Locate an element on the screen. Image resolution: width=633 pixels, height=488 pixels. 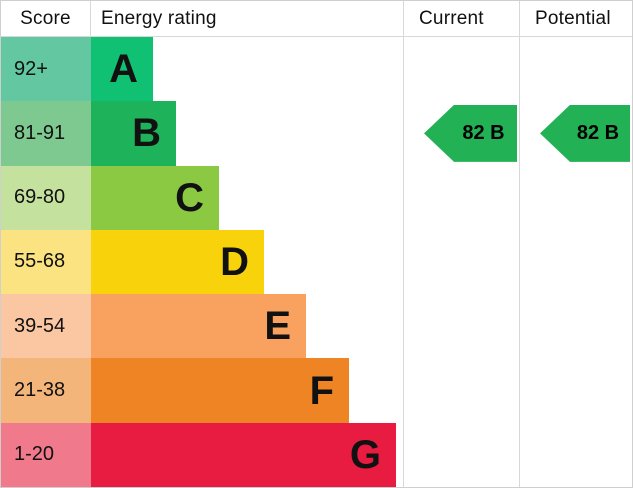
rating-bar-b: B is located at coordinates (133, 133).